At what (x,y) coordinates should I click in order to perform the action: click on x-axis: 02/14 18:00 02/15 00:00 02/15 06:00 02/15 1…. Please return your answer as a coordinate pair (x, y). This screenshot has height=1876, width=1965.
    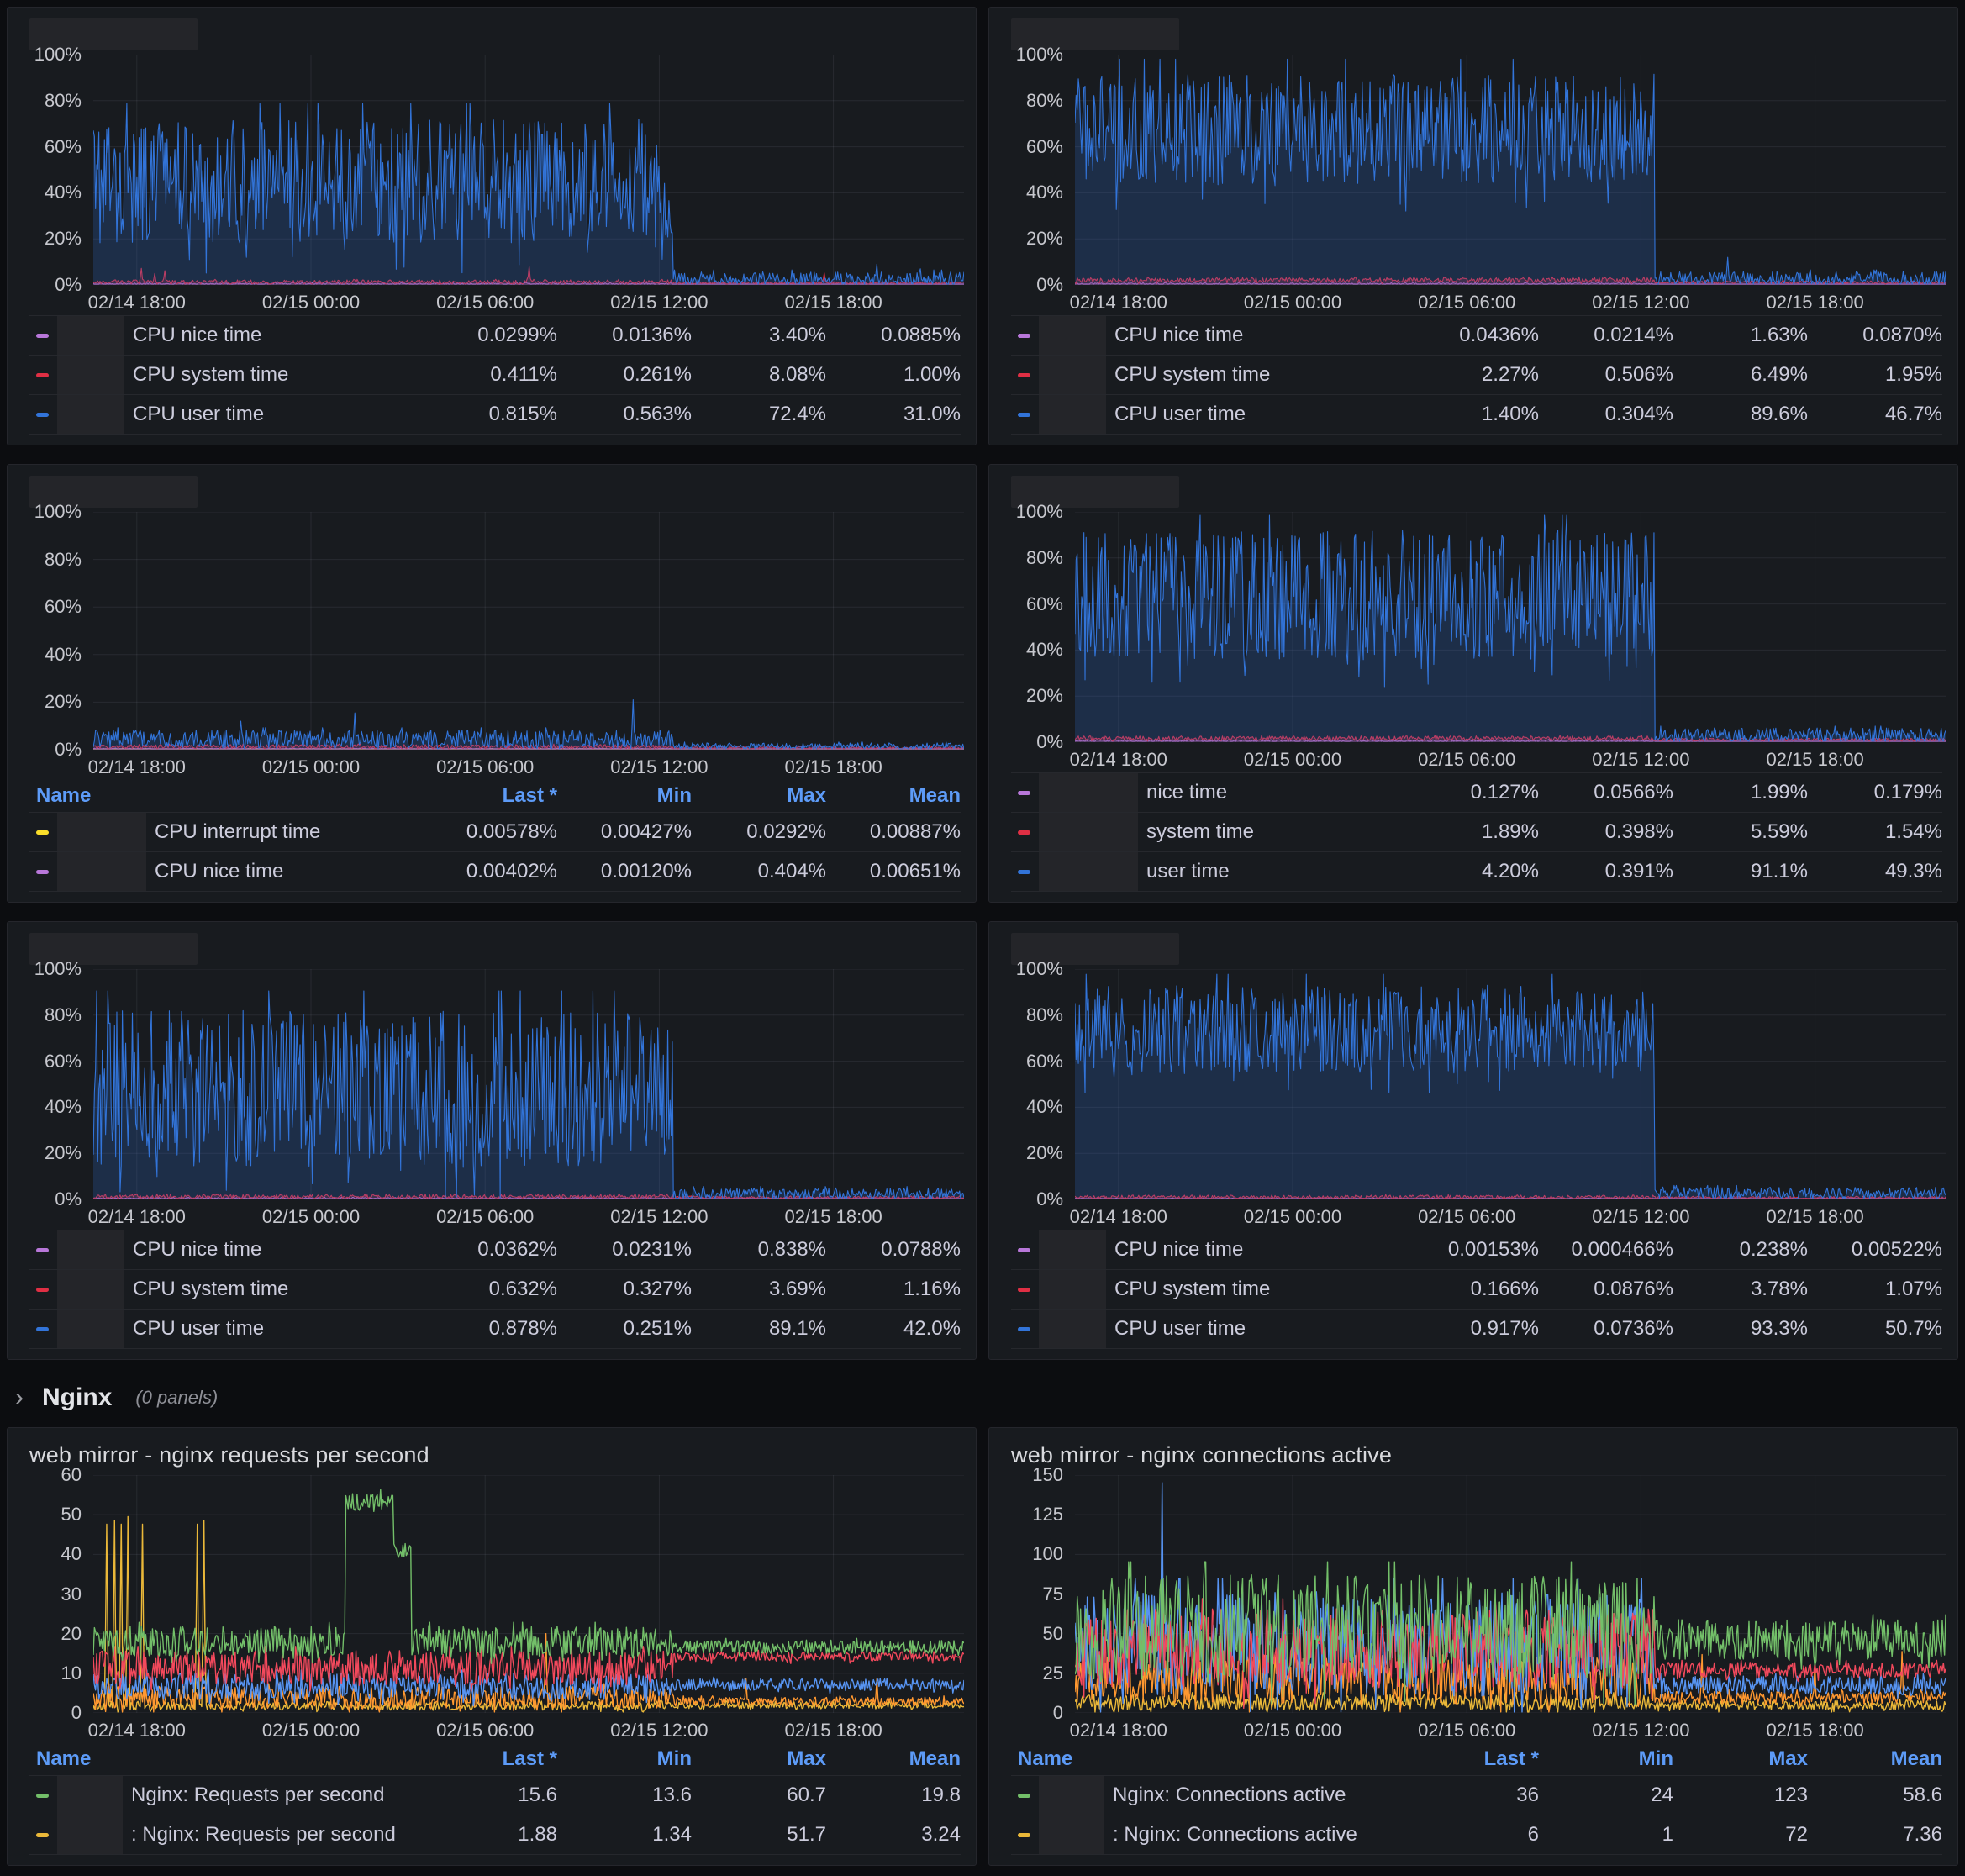
    Looking at the image, I should click on (526, 299).